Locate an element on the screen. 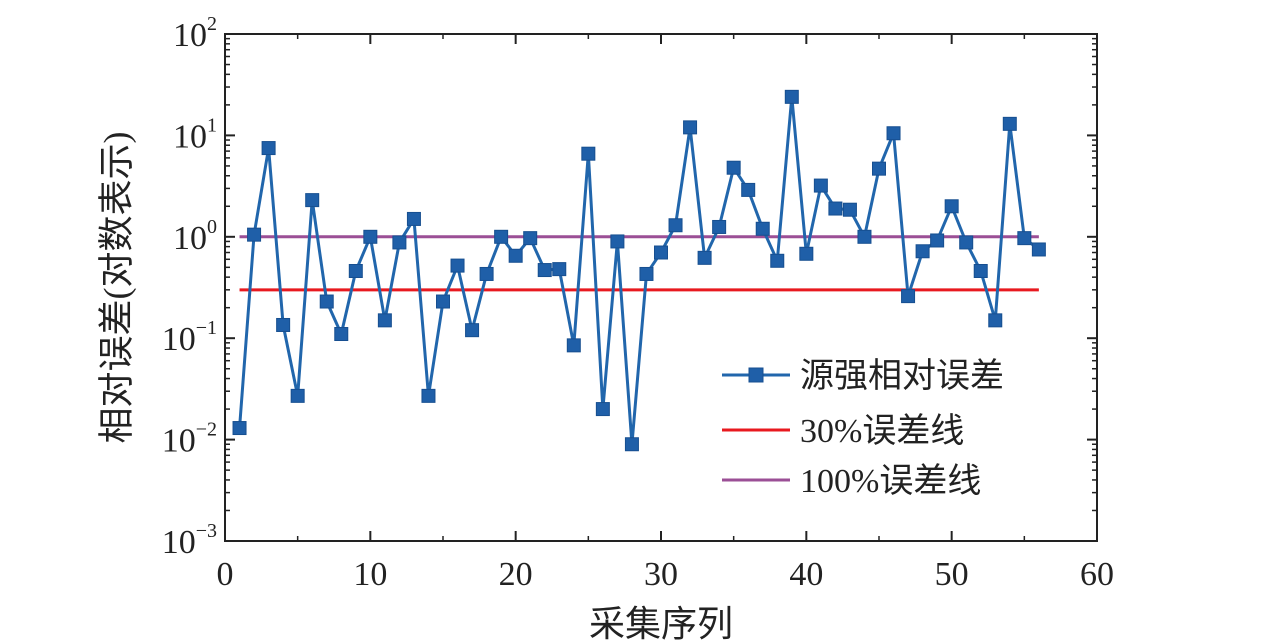 This screenshot has height=644, width=1276. y-axis-title: 相对误差(对数表示) is located at coordinates (116, 288).